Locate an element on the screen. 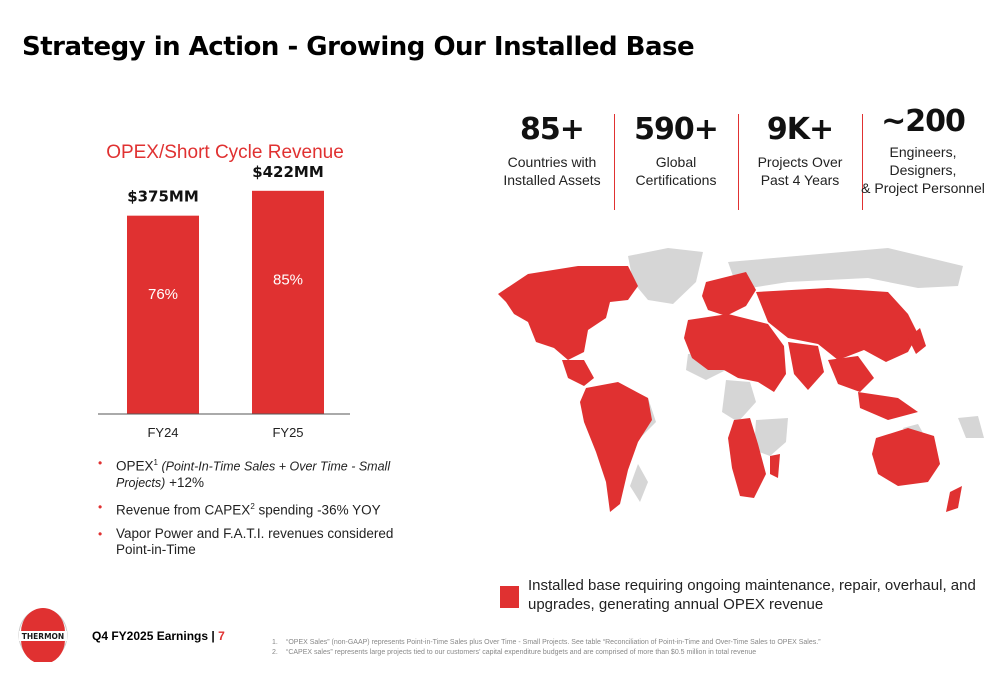  indonesia-shape is located at coordinates (888, 406).